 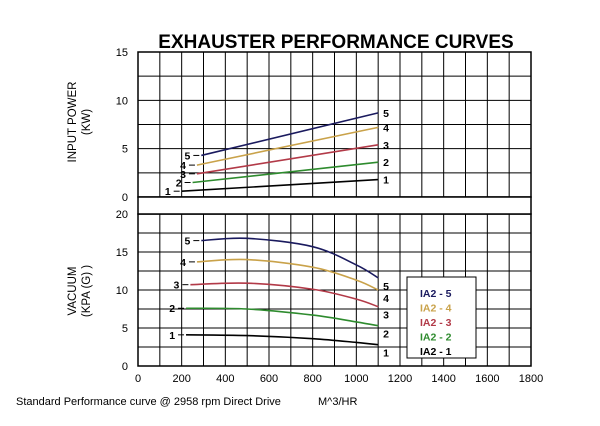 I want to click on vacuum-y-tick-label: 0, so click(x=125, y=367).